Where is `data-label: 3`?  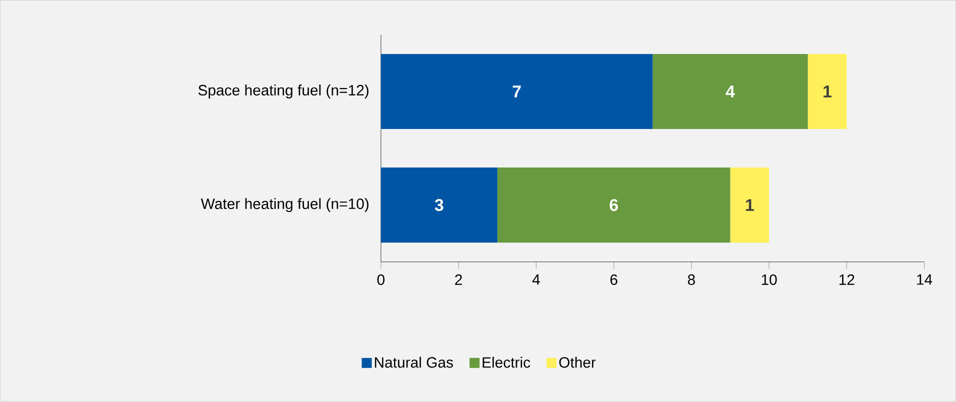
data-label: 3 is located at coordinates (439, 205).